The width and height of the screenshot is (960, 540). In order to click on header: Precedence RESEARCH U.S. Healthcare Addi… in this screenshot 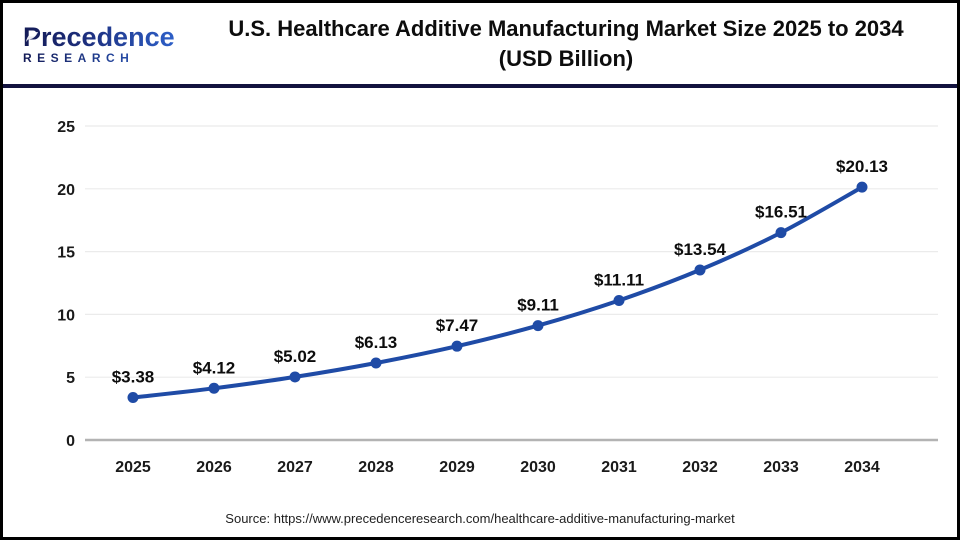, I will do `click(480, 43)`.